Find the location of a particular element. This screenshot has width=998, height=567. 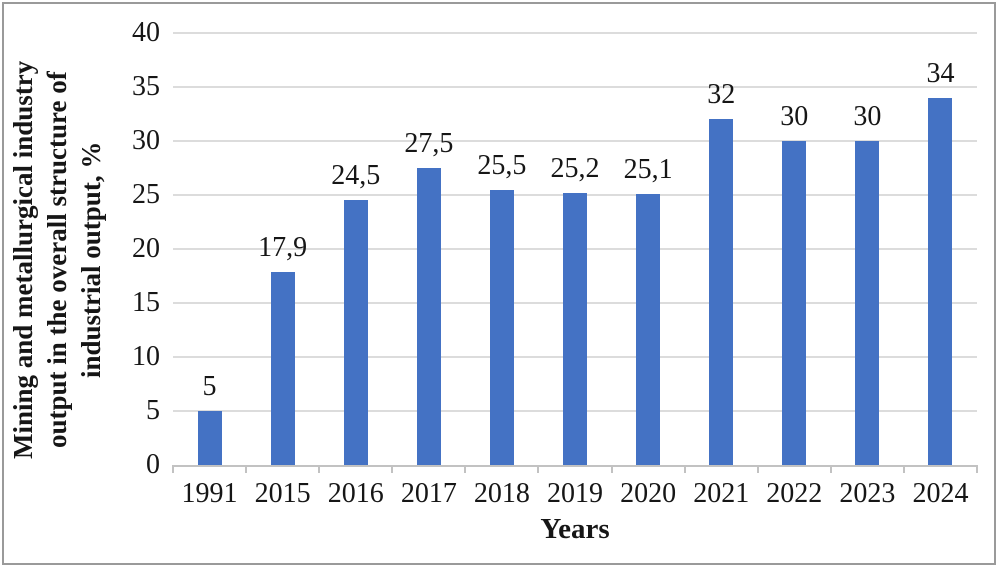

y-tick-label: 0 is located at coordinates (153, 464).